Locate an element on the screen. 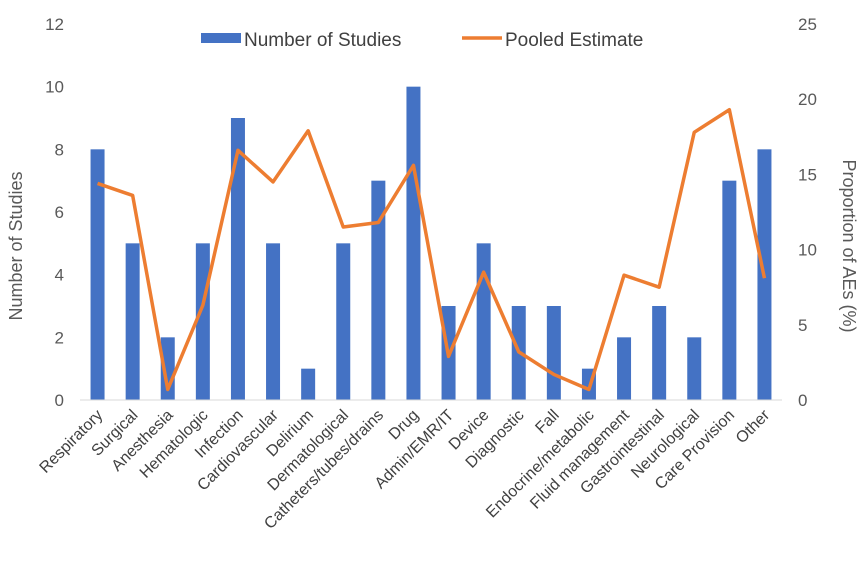  y2-axis-title: Proportion of AEs (%) is located at coordinates (849, 245).